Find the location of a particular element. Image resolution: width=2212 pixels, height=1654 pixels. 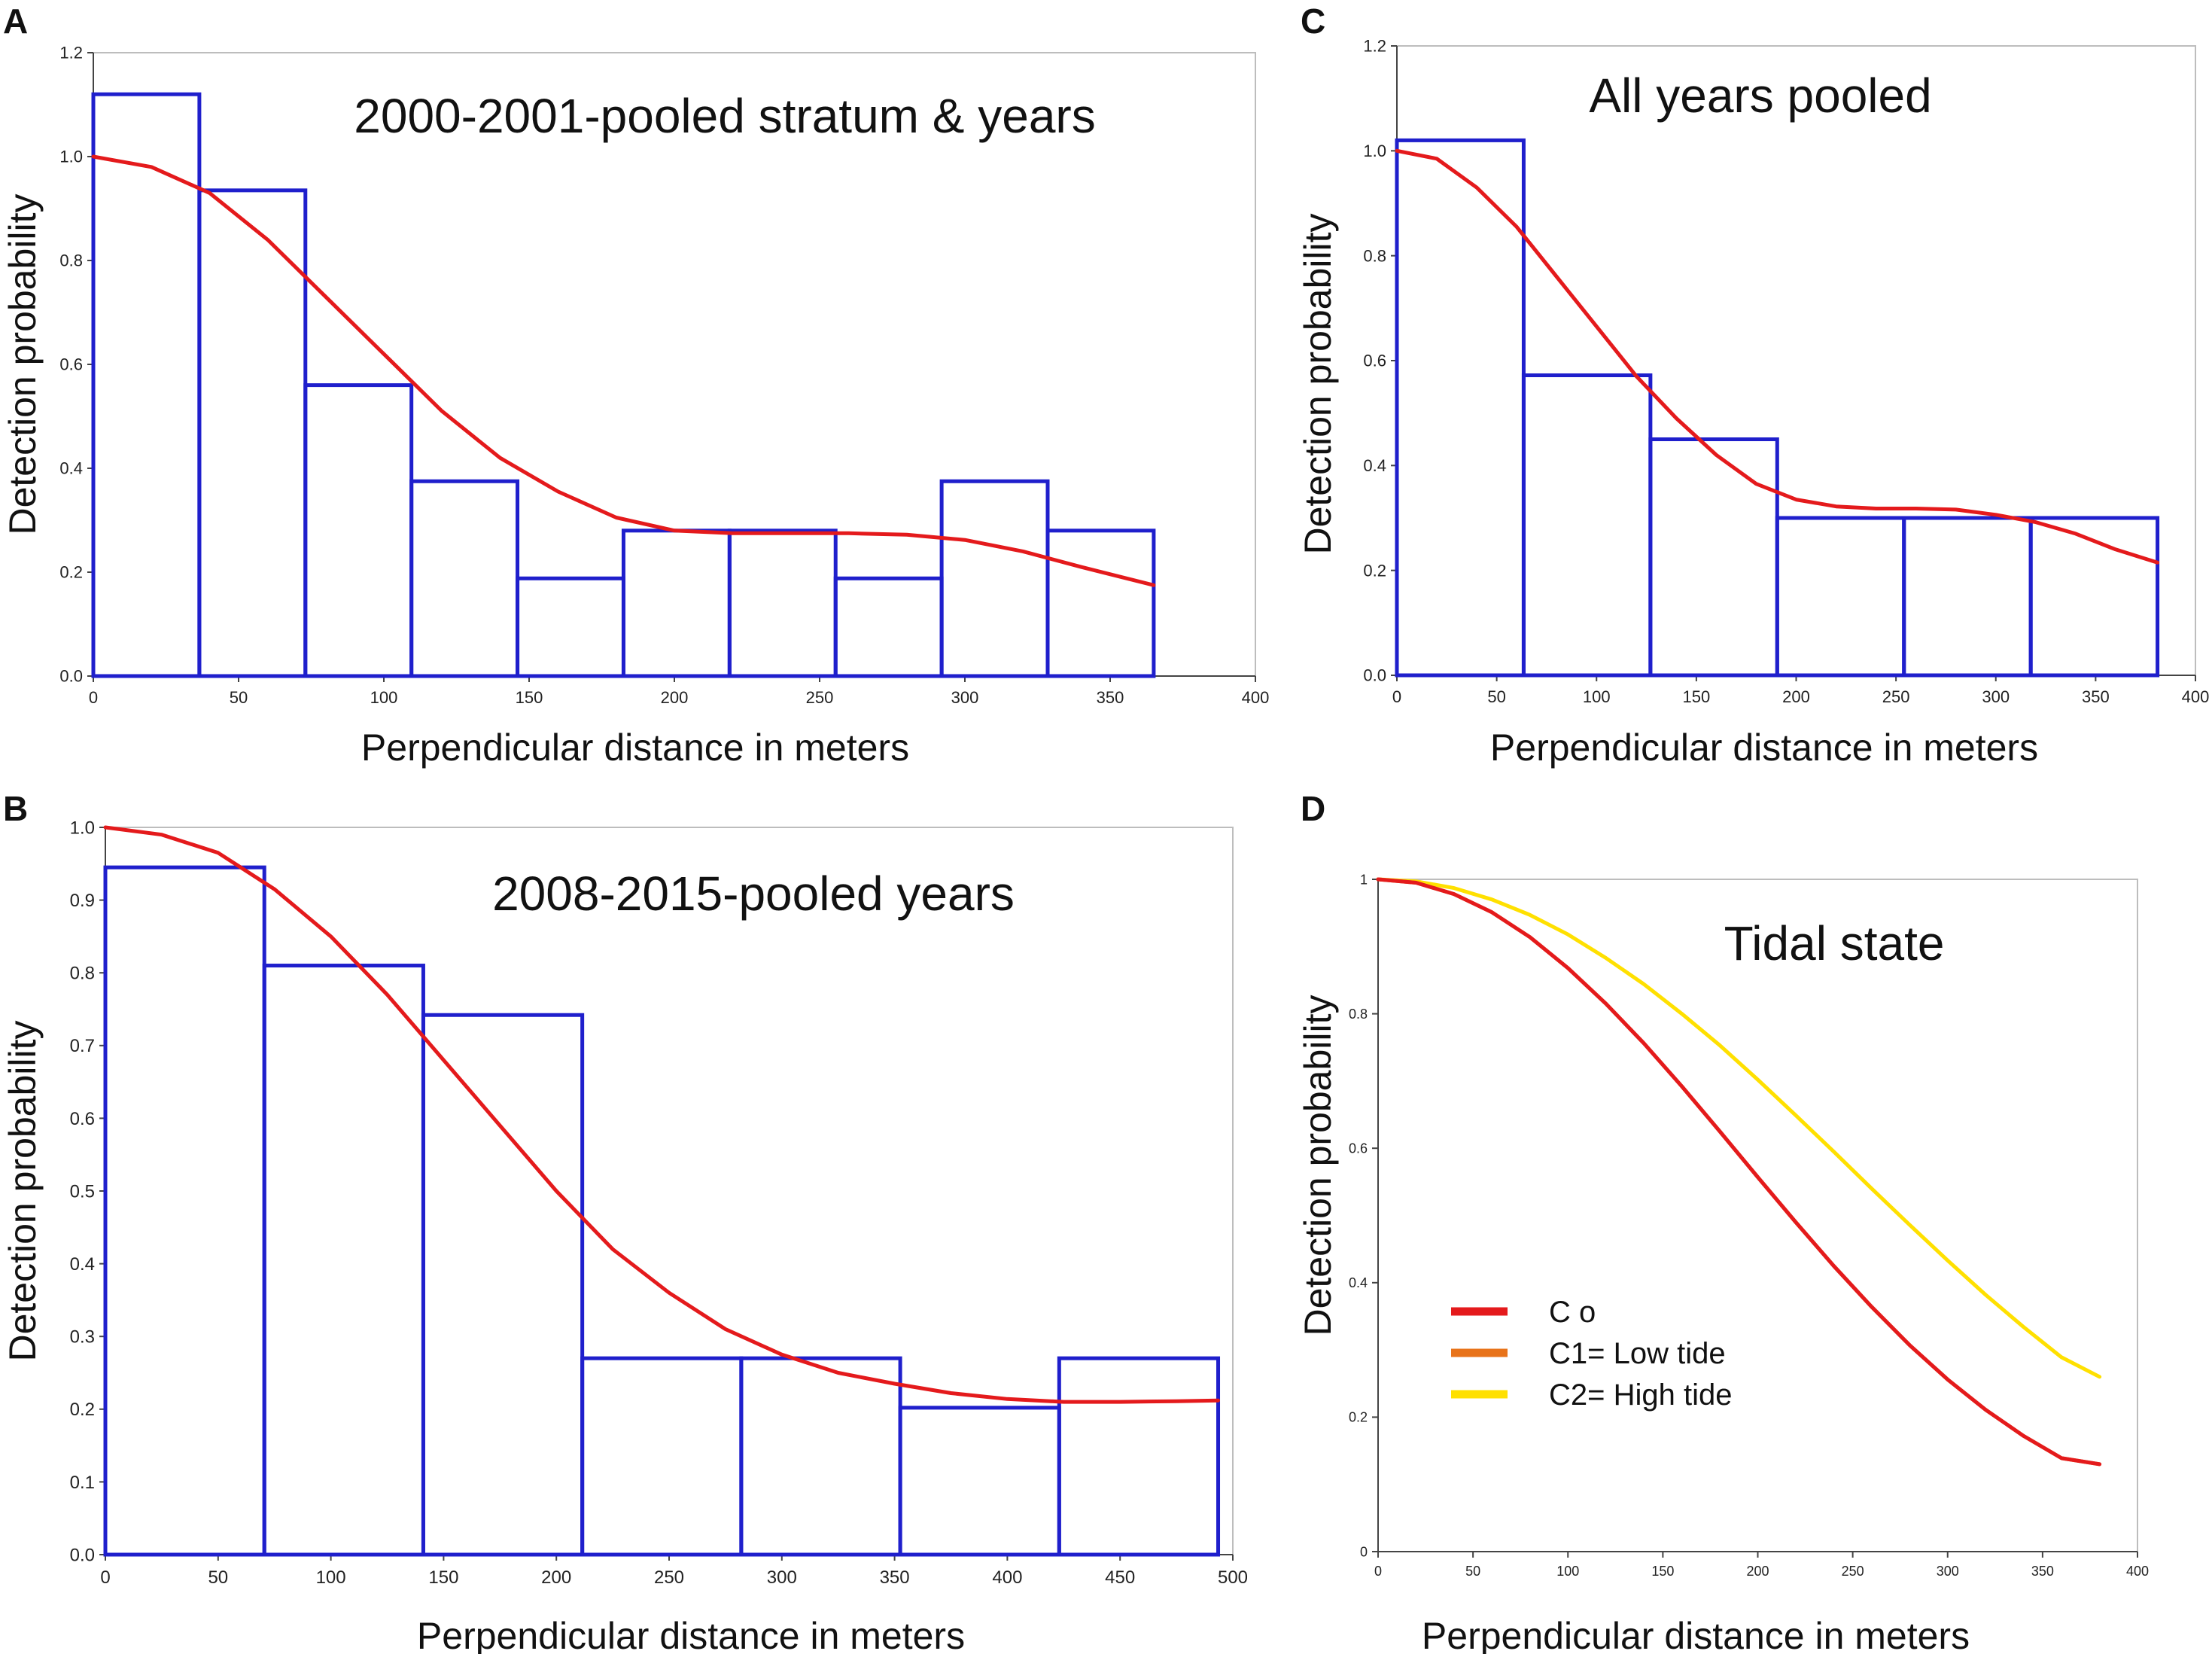

legend-label: C o is located at coordinates (1572, 1312).